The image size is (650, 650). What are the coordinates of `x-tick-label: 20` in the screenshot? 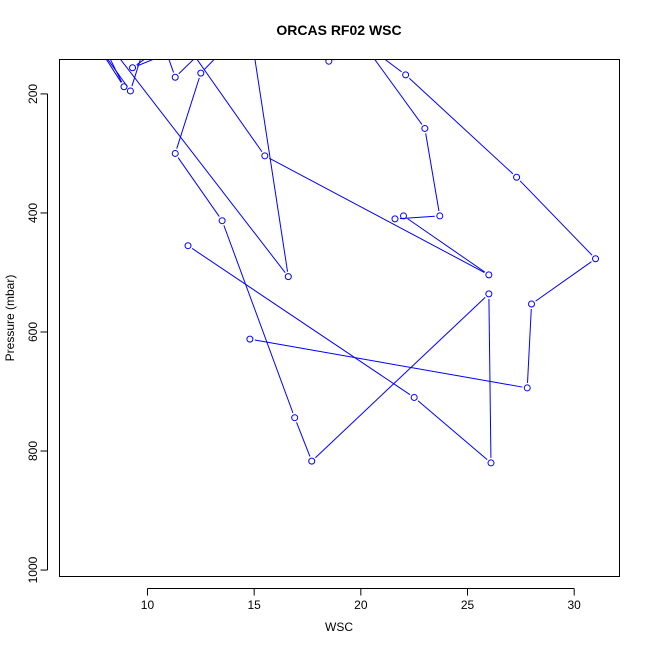 It's located at (361, 605).